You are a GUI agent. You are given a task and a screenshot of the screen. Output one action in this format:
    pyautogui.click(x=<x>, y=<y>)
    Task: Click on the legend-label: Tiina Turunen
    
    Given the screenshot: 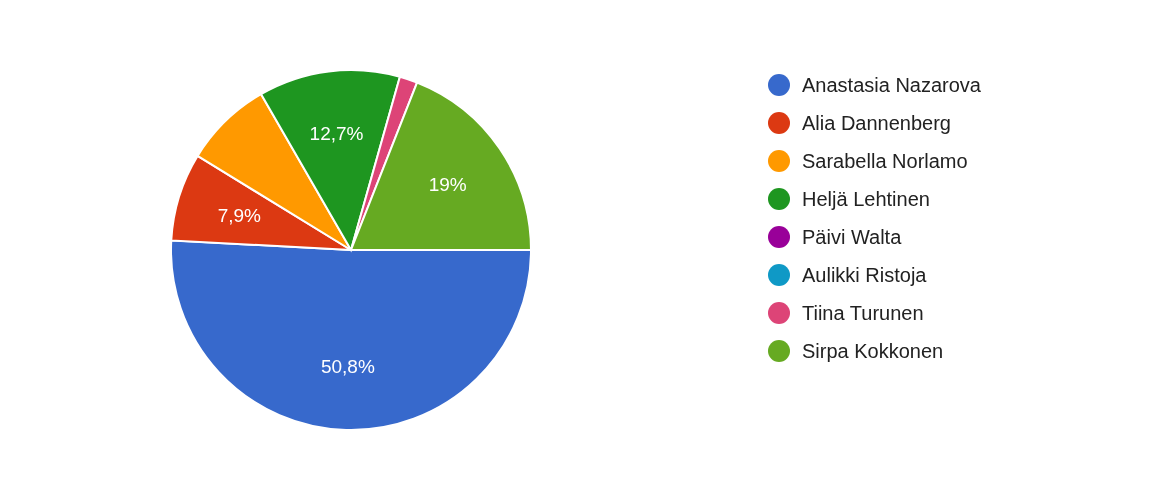 What is the action you would take?
    pyautogui.click(x=863, y=313)
    